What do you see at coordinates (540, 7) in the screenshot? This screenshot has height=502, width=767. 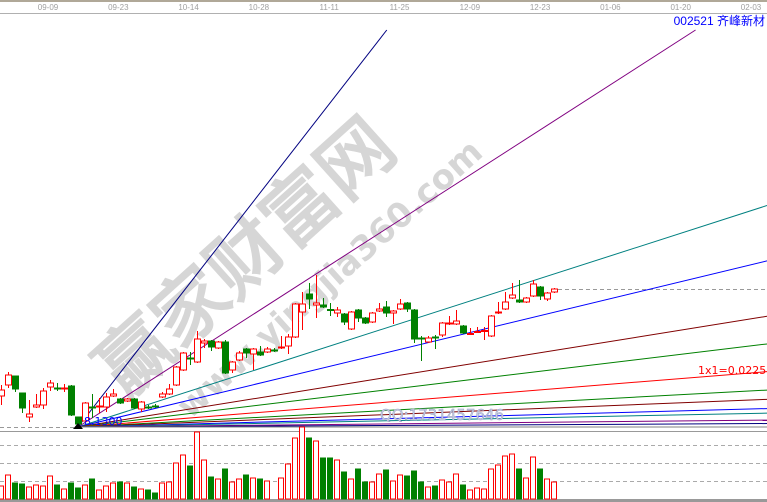 I see `date-tick: 12-23` at bounding box center [540, 7].